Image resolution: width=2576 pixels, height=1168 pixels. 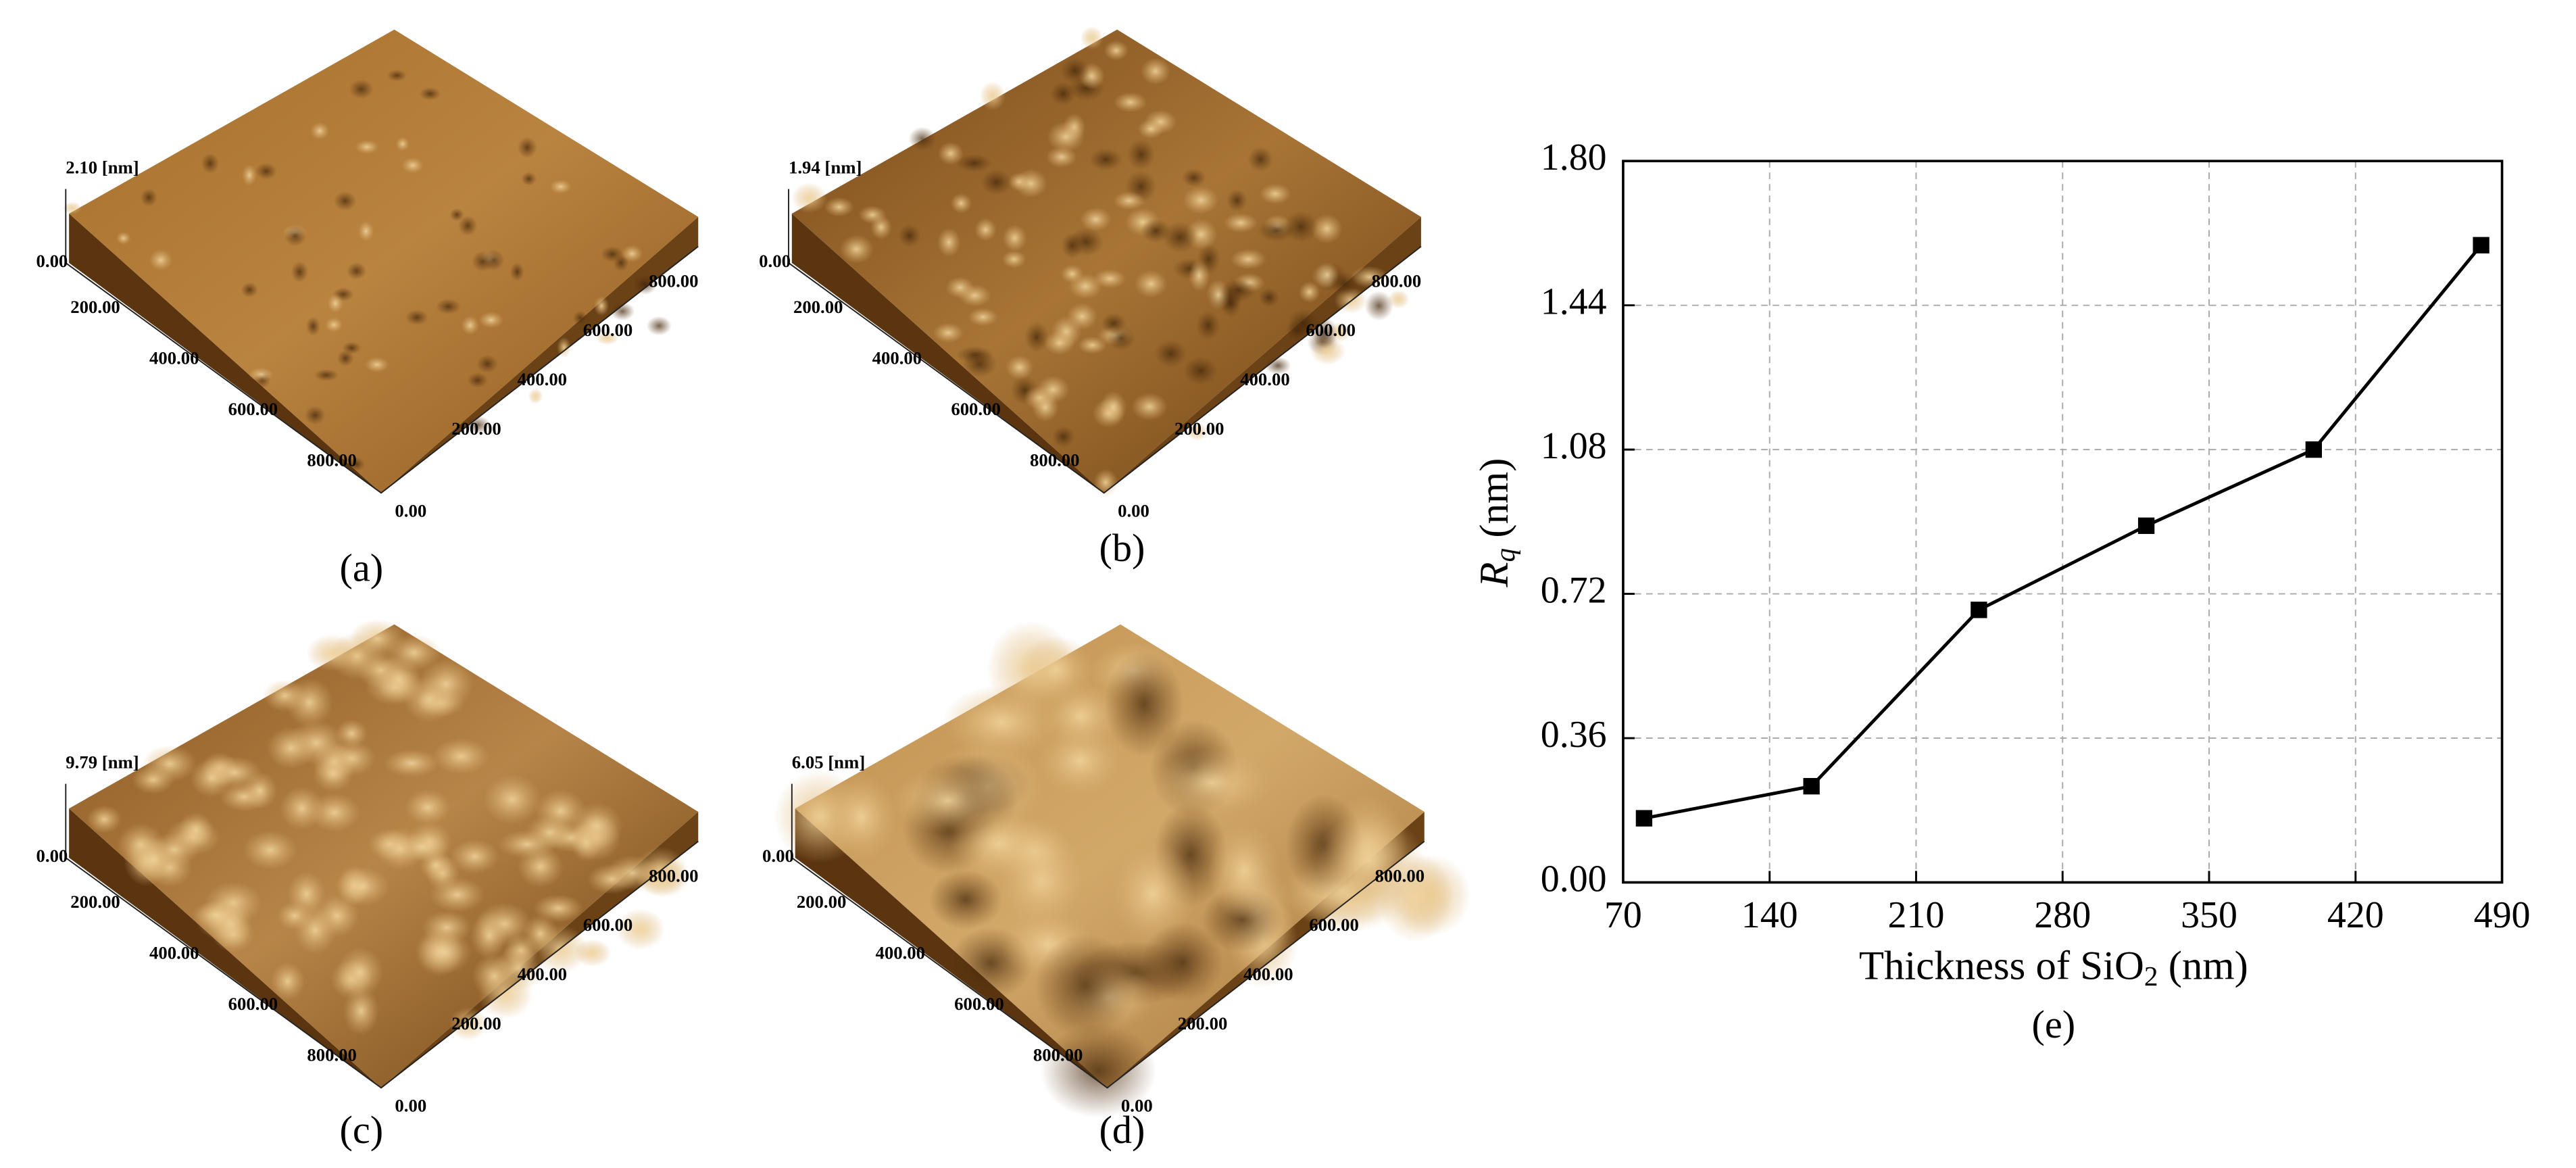 I want to click on right-tick-label: 600.00, so click(x=608, y=330).